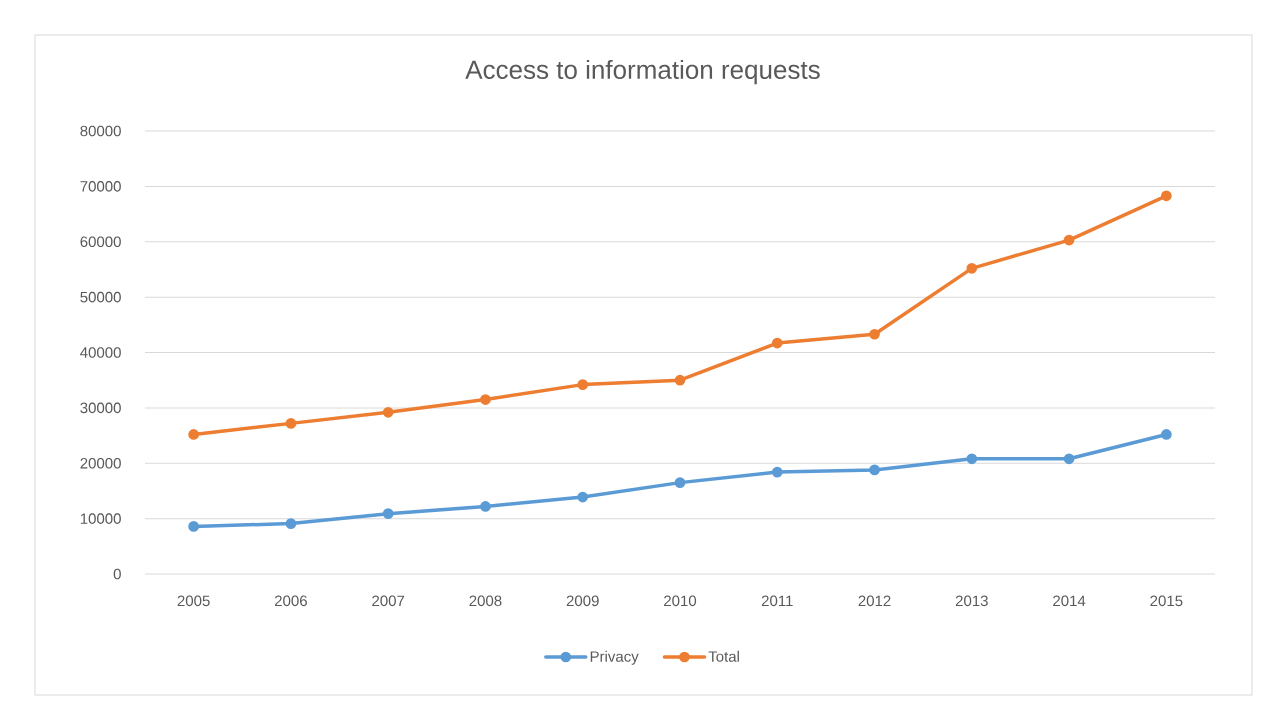 This screenshot has width=1276, height=728. I want to click on x-tick-label: 2012, so click(874, 601).